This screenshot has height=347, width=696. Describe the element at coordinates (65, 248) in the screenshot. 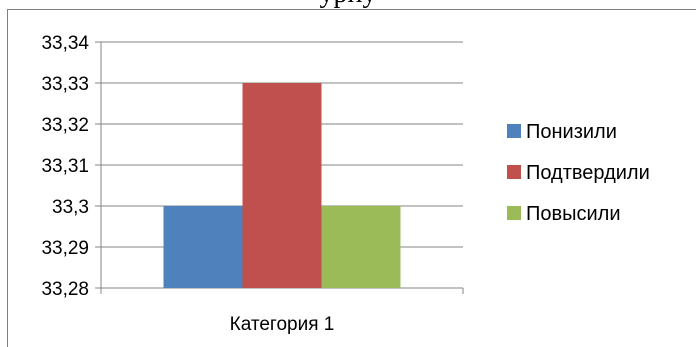

I see `y-tick-label: 33,29` at that location.